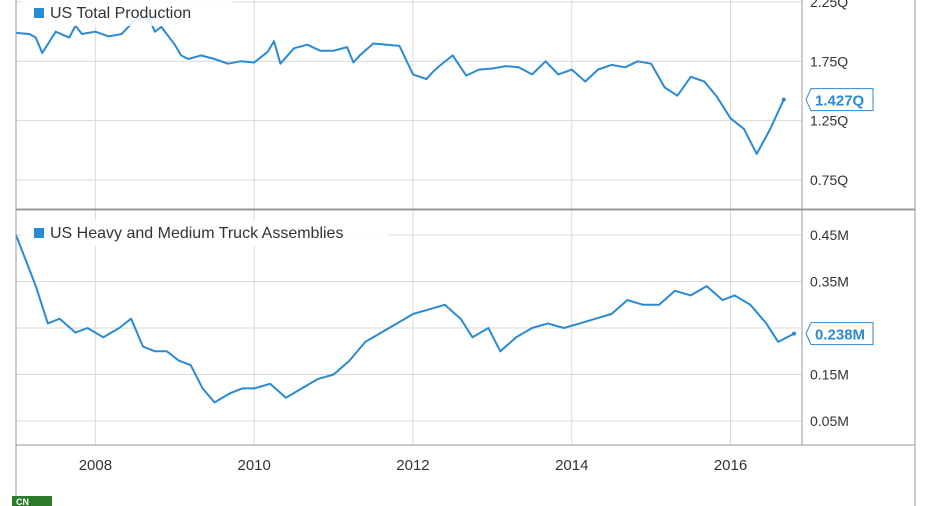 The width and height of the screenshot is (931, 506). Describe the element at coordinates (22, 501) in the screenshot. I see `footer-logo-text: CN` at that location.